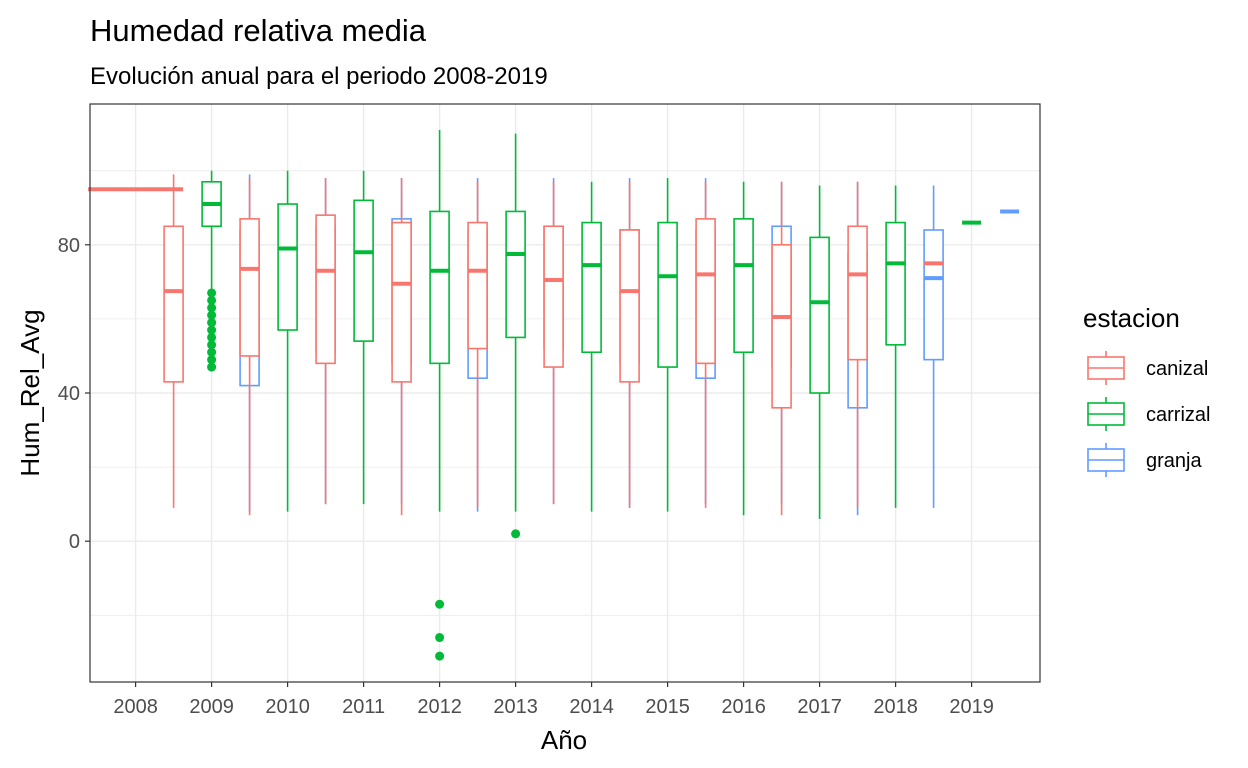  I want to click on x-tick-label: 2011, so click(363, 707).